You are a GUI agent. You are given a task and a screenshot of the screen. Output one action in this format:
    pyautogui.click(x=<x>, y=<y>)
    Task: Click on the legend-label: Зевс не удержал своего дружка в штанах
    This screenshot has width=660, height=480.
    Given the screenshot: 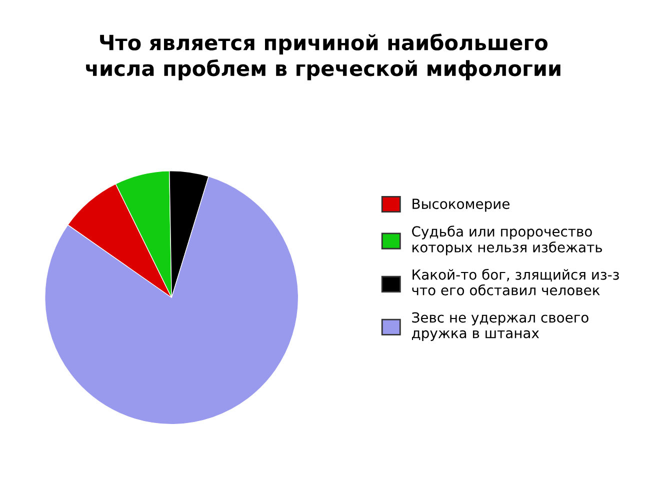 What is the action you would take?
    pyautogui.click(x=500, y=326)
    